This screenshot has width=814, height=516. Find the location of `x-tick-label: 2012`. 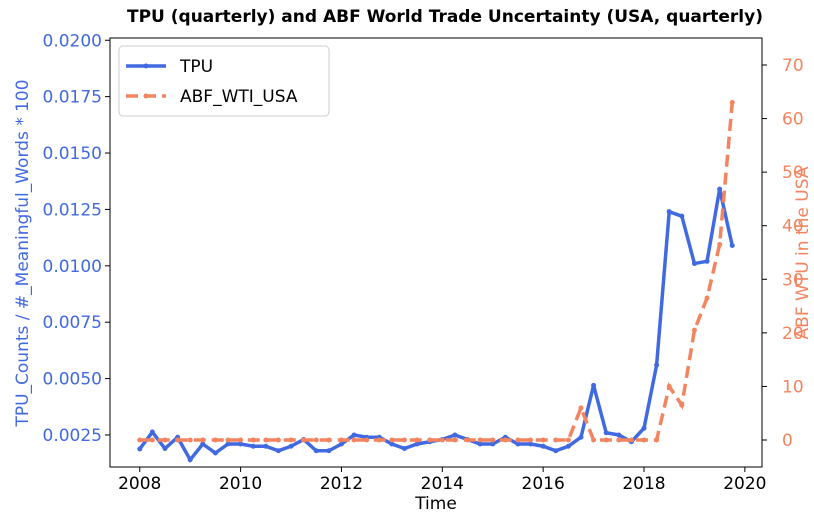

x-tick-label: 2012 is located at coordinates (341, 484).